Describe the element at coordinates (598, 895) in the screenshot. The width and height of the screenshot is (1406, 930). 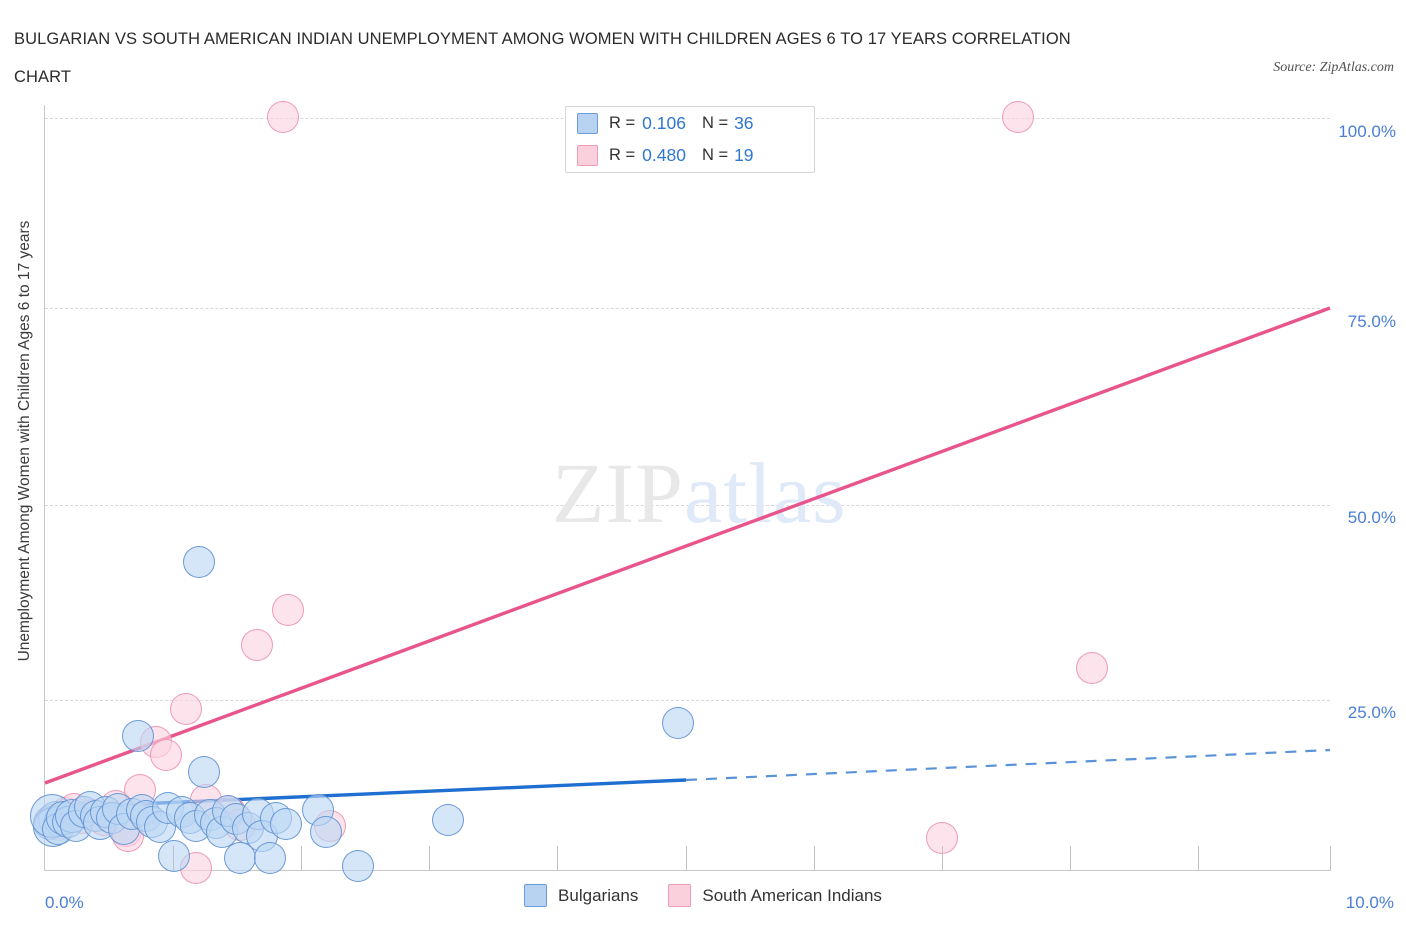
I see `legend-label-bulgarians: Bulgarians` at that location.